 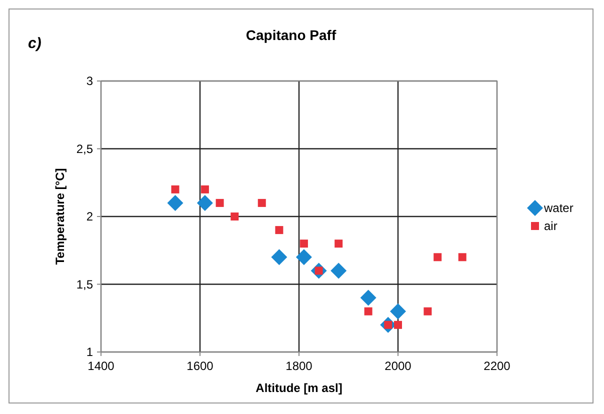 I want to click on x-tick-label: 2200, so click(x=497, y=366).